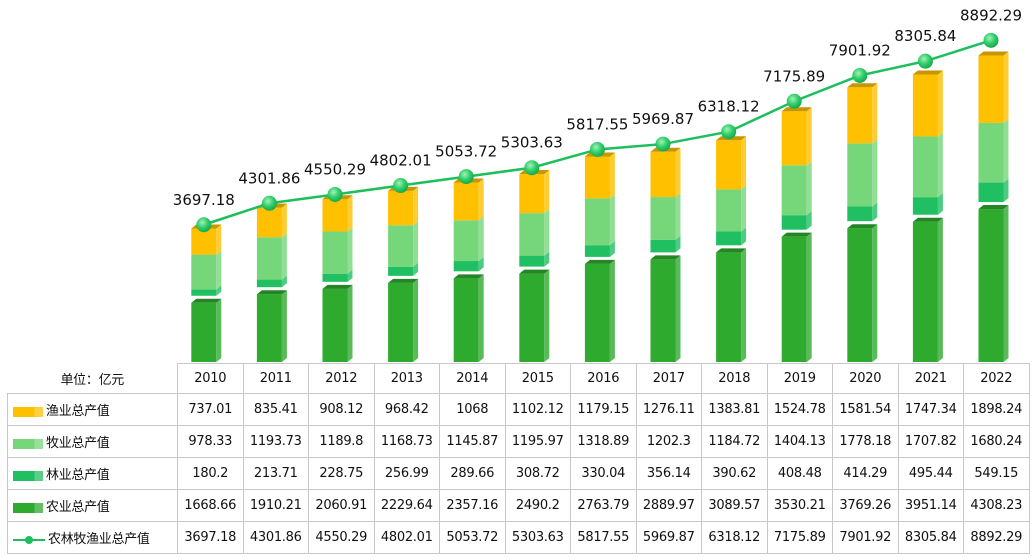  Describe the element at coordinates (865, 441) in the screenshot. I see `table-cell: 1778.18` at that location.